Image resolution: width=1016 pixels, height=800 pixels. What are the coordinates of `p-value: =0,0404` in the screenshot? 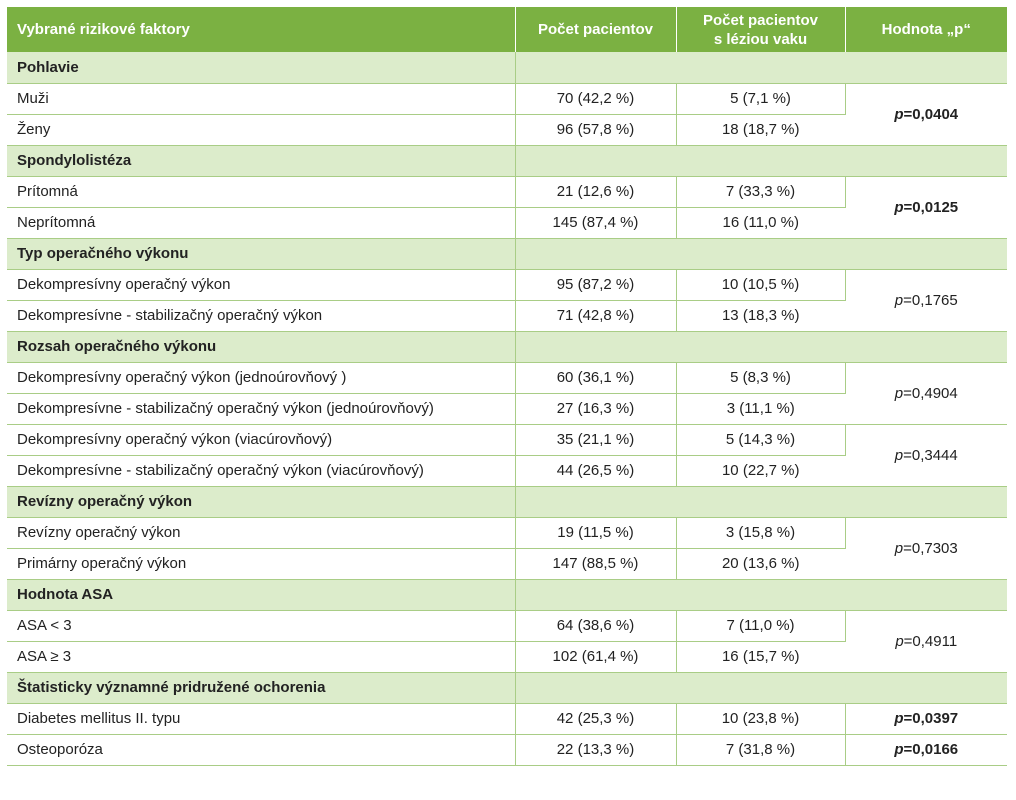 It's located at (931, 114).